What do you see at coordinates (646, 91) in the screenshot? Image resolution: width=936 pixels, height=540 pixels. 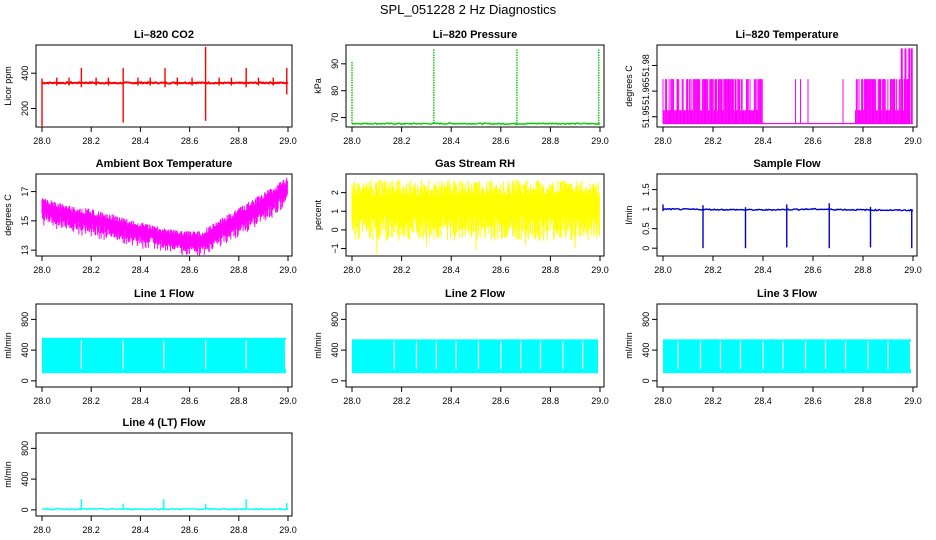 I see `y-tick-label: 51.965` at bounding box center [646, 91].